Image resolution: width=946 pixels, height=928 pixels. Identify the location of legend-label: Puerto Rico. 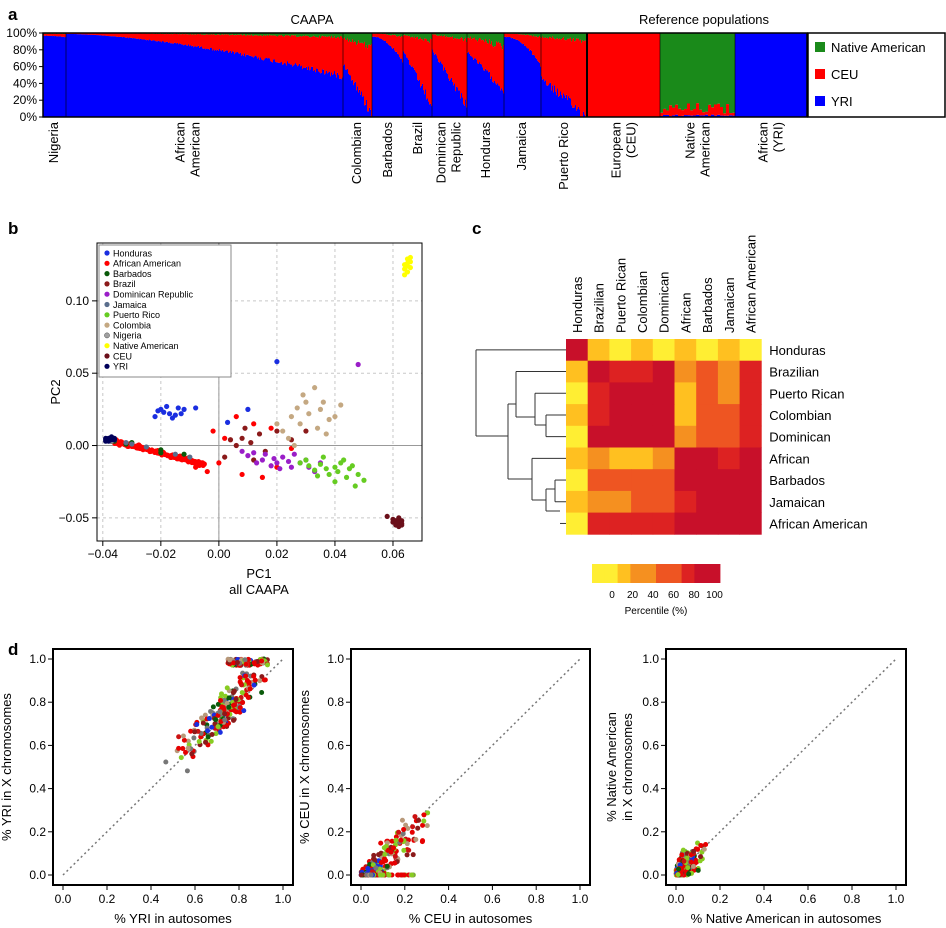
(136, 315).